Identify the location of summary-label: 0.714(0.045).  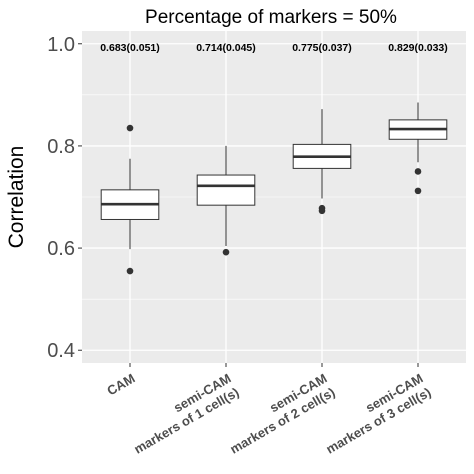
(226, 48).